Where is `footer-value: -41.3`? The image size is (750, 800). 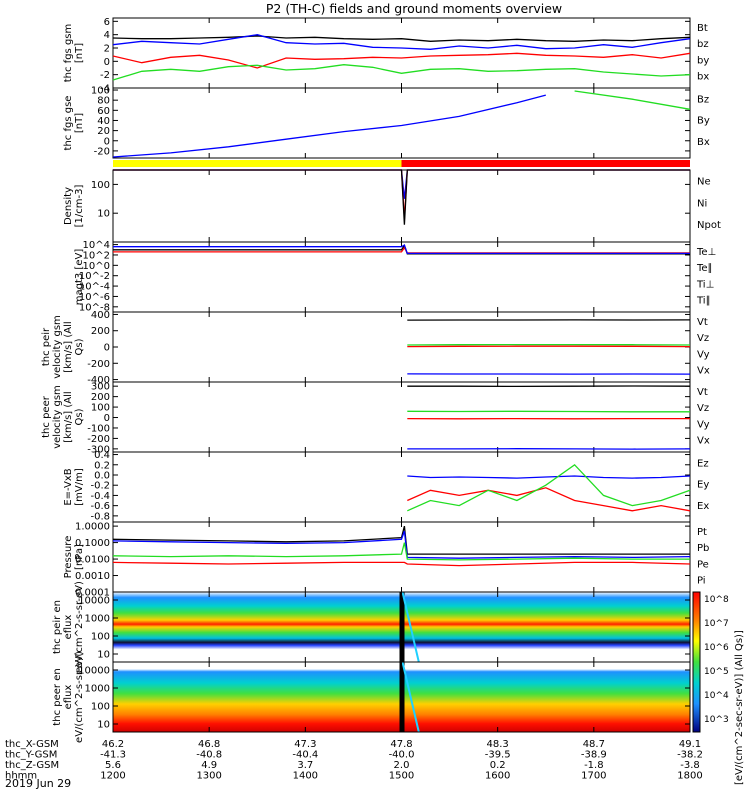
footer-value: -41.3 is located at coordinates (113, 755).